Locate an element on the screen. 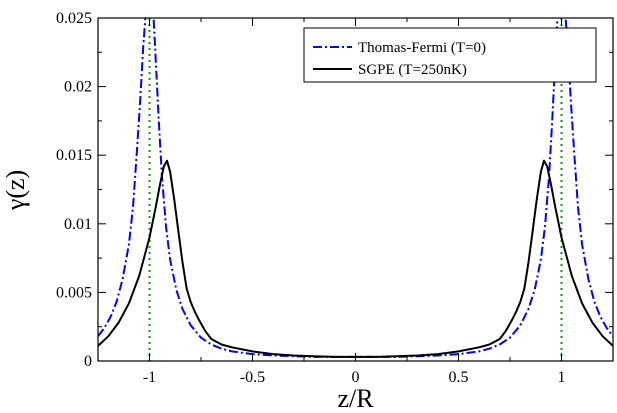  x-tick-label: 1 is located at coordinates (562, 377).